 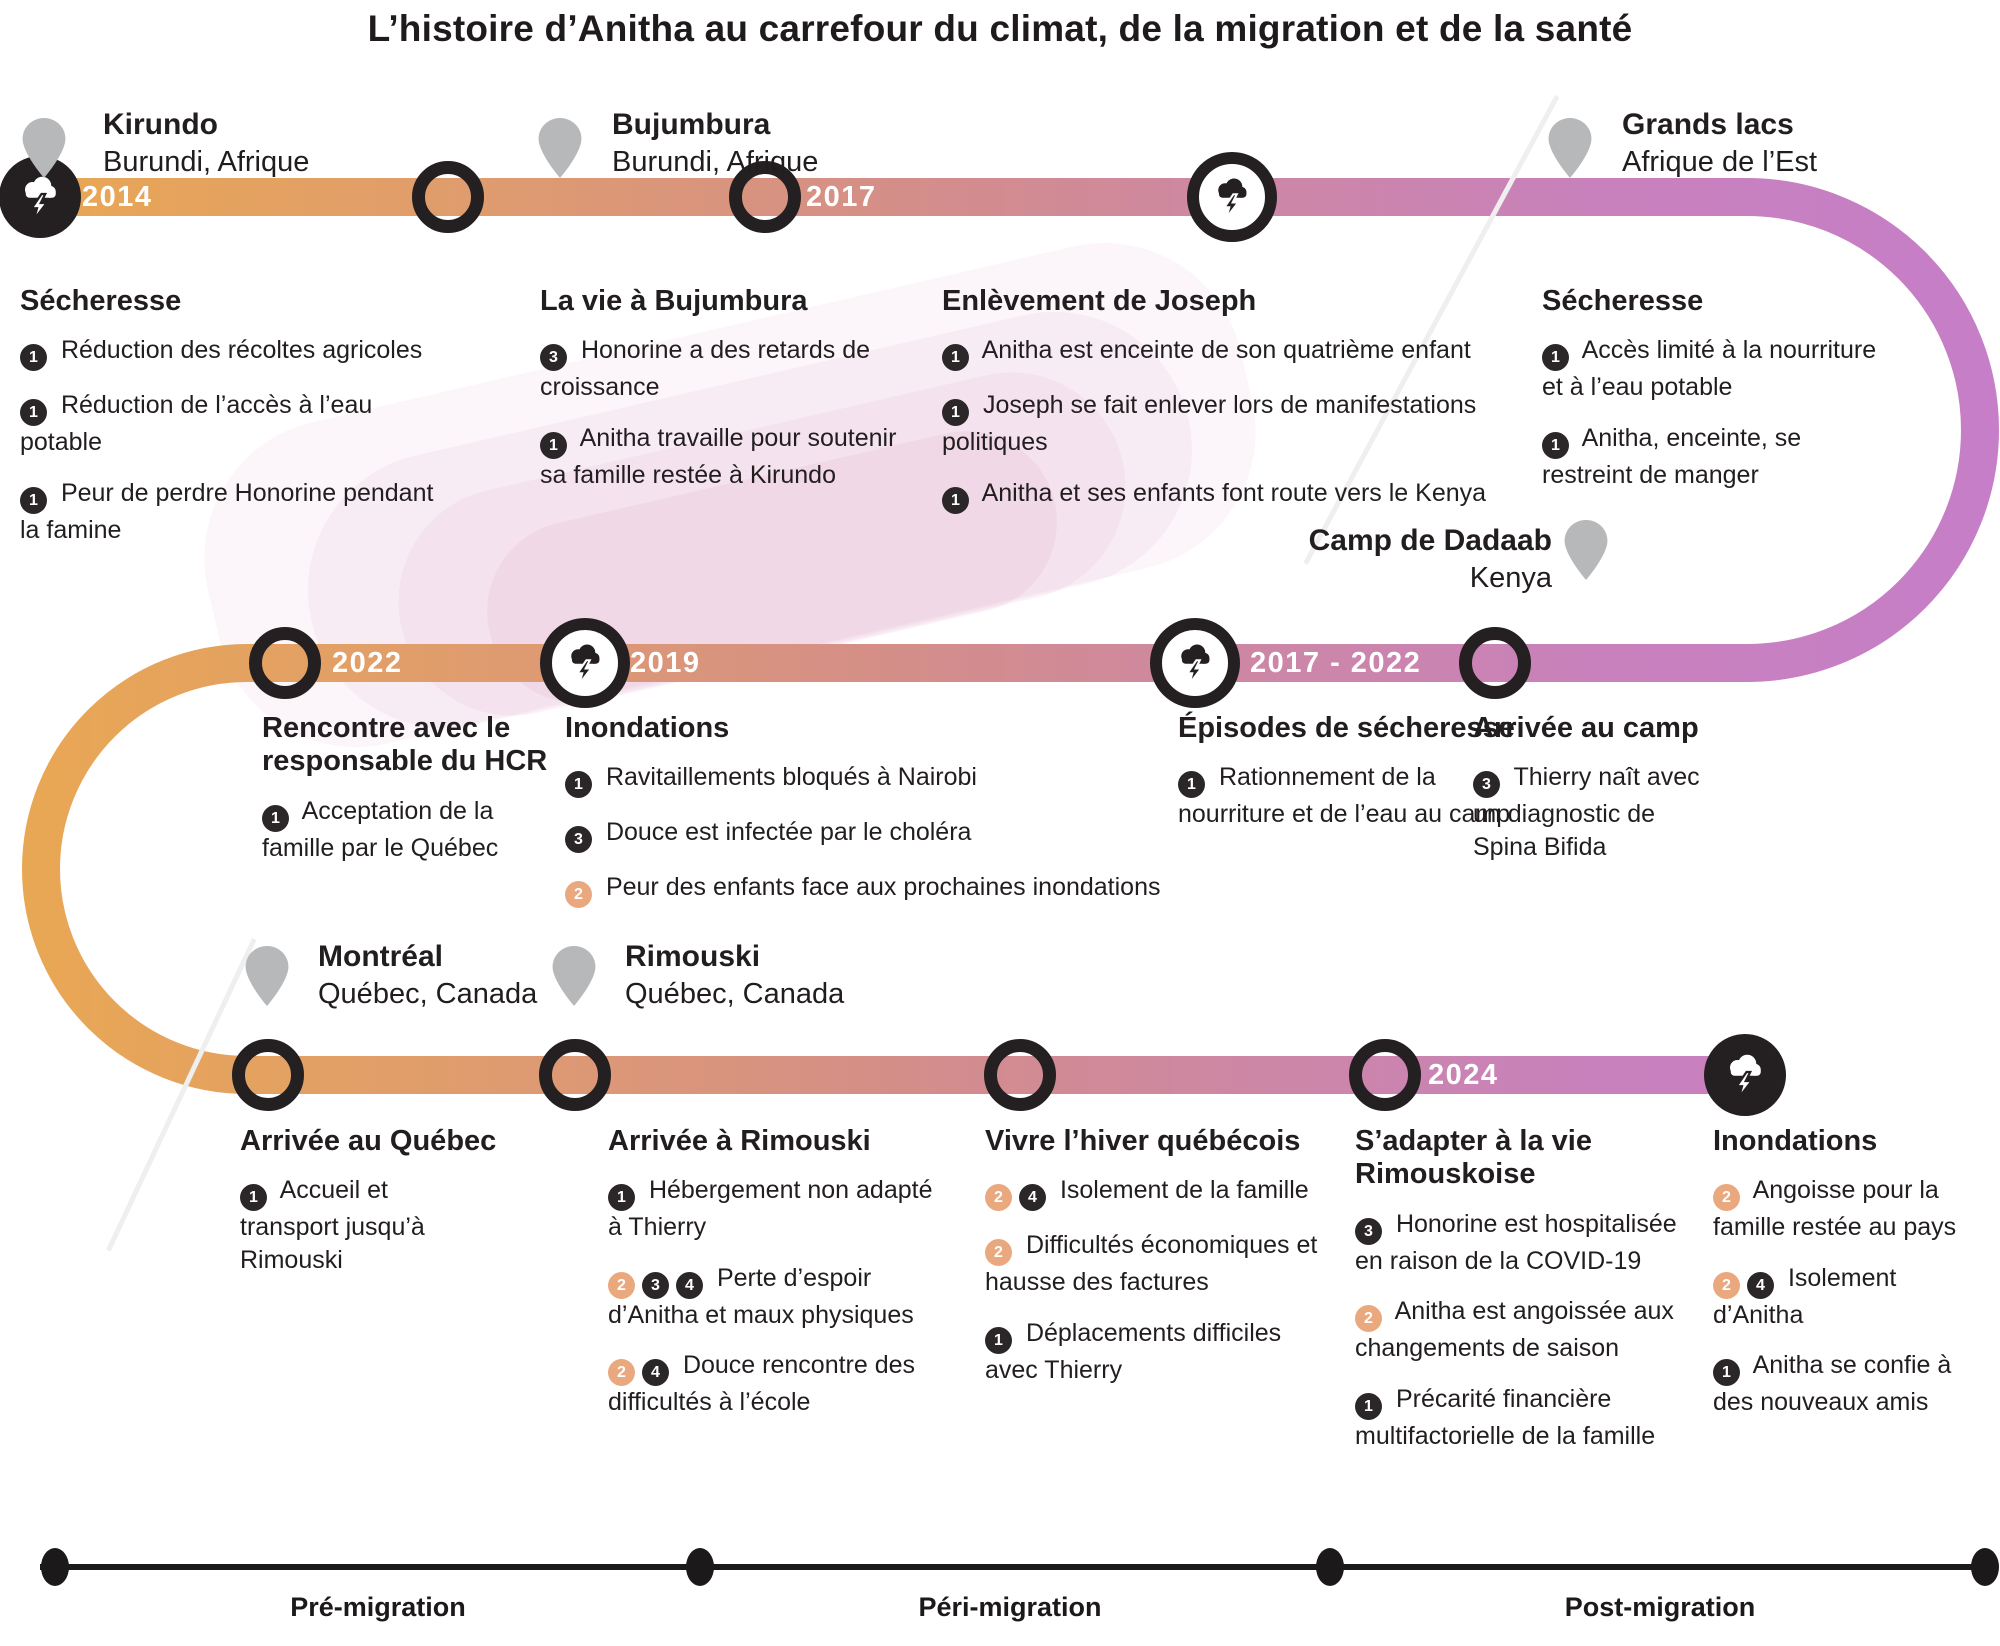 What do you see at coordinates (841, 197) in the screenshot?
I see `year-label-2017: 2017` at bounding box center [841, 197].